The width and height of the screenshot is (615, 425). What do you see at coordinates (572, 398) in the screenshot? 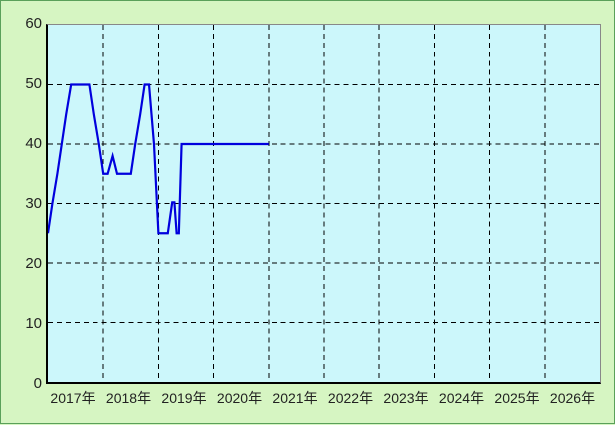
I see `x-tick-label: 2026年` at bounding box center [572, 398].